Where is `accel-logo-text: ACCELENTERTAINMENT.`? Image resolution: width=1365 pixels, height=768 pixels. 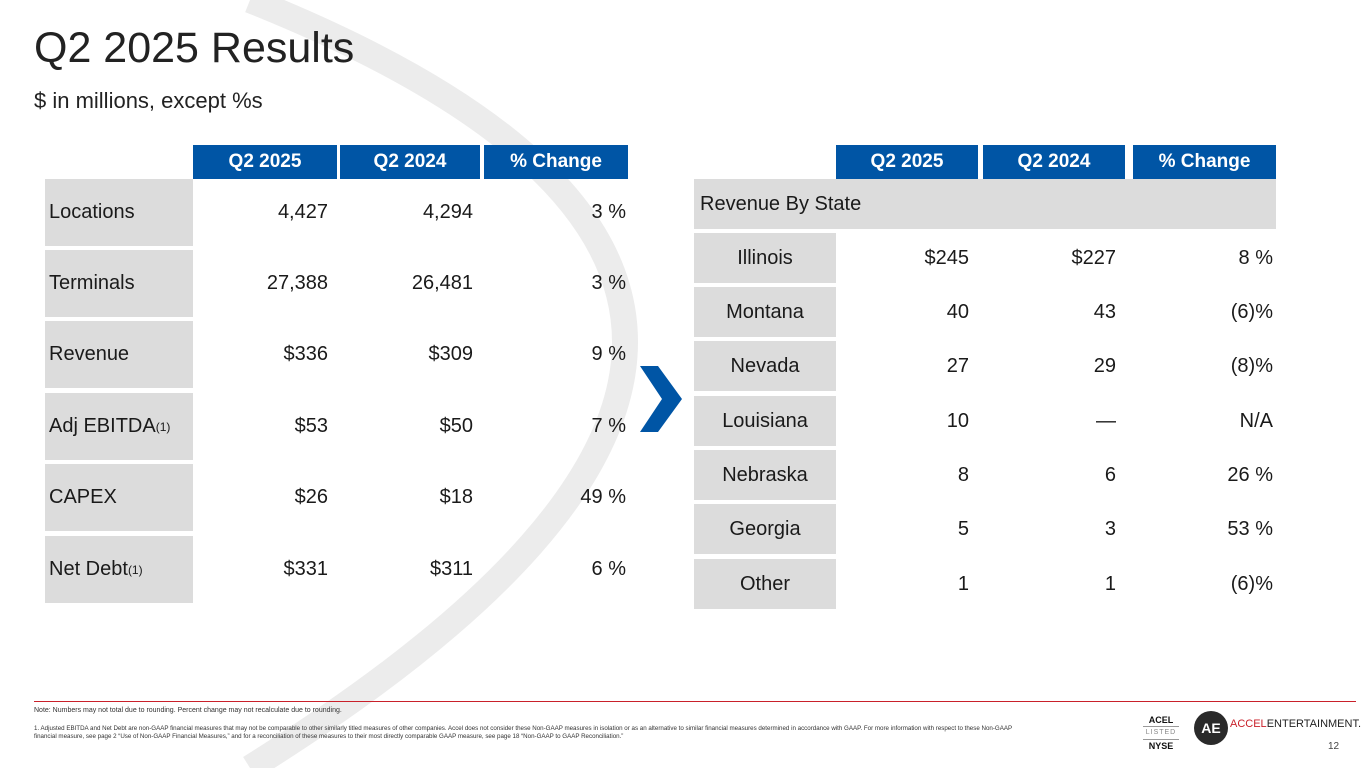
accel-logo-text: ACCELENTERTAINMENT. is located at coordinates (1295, 724).